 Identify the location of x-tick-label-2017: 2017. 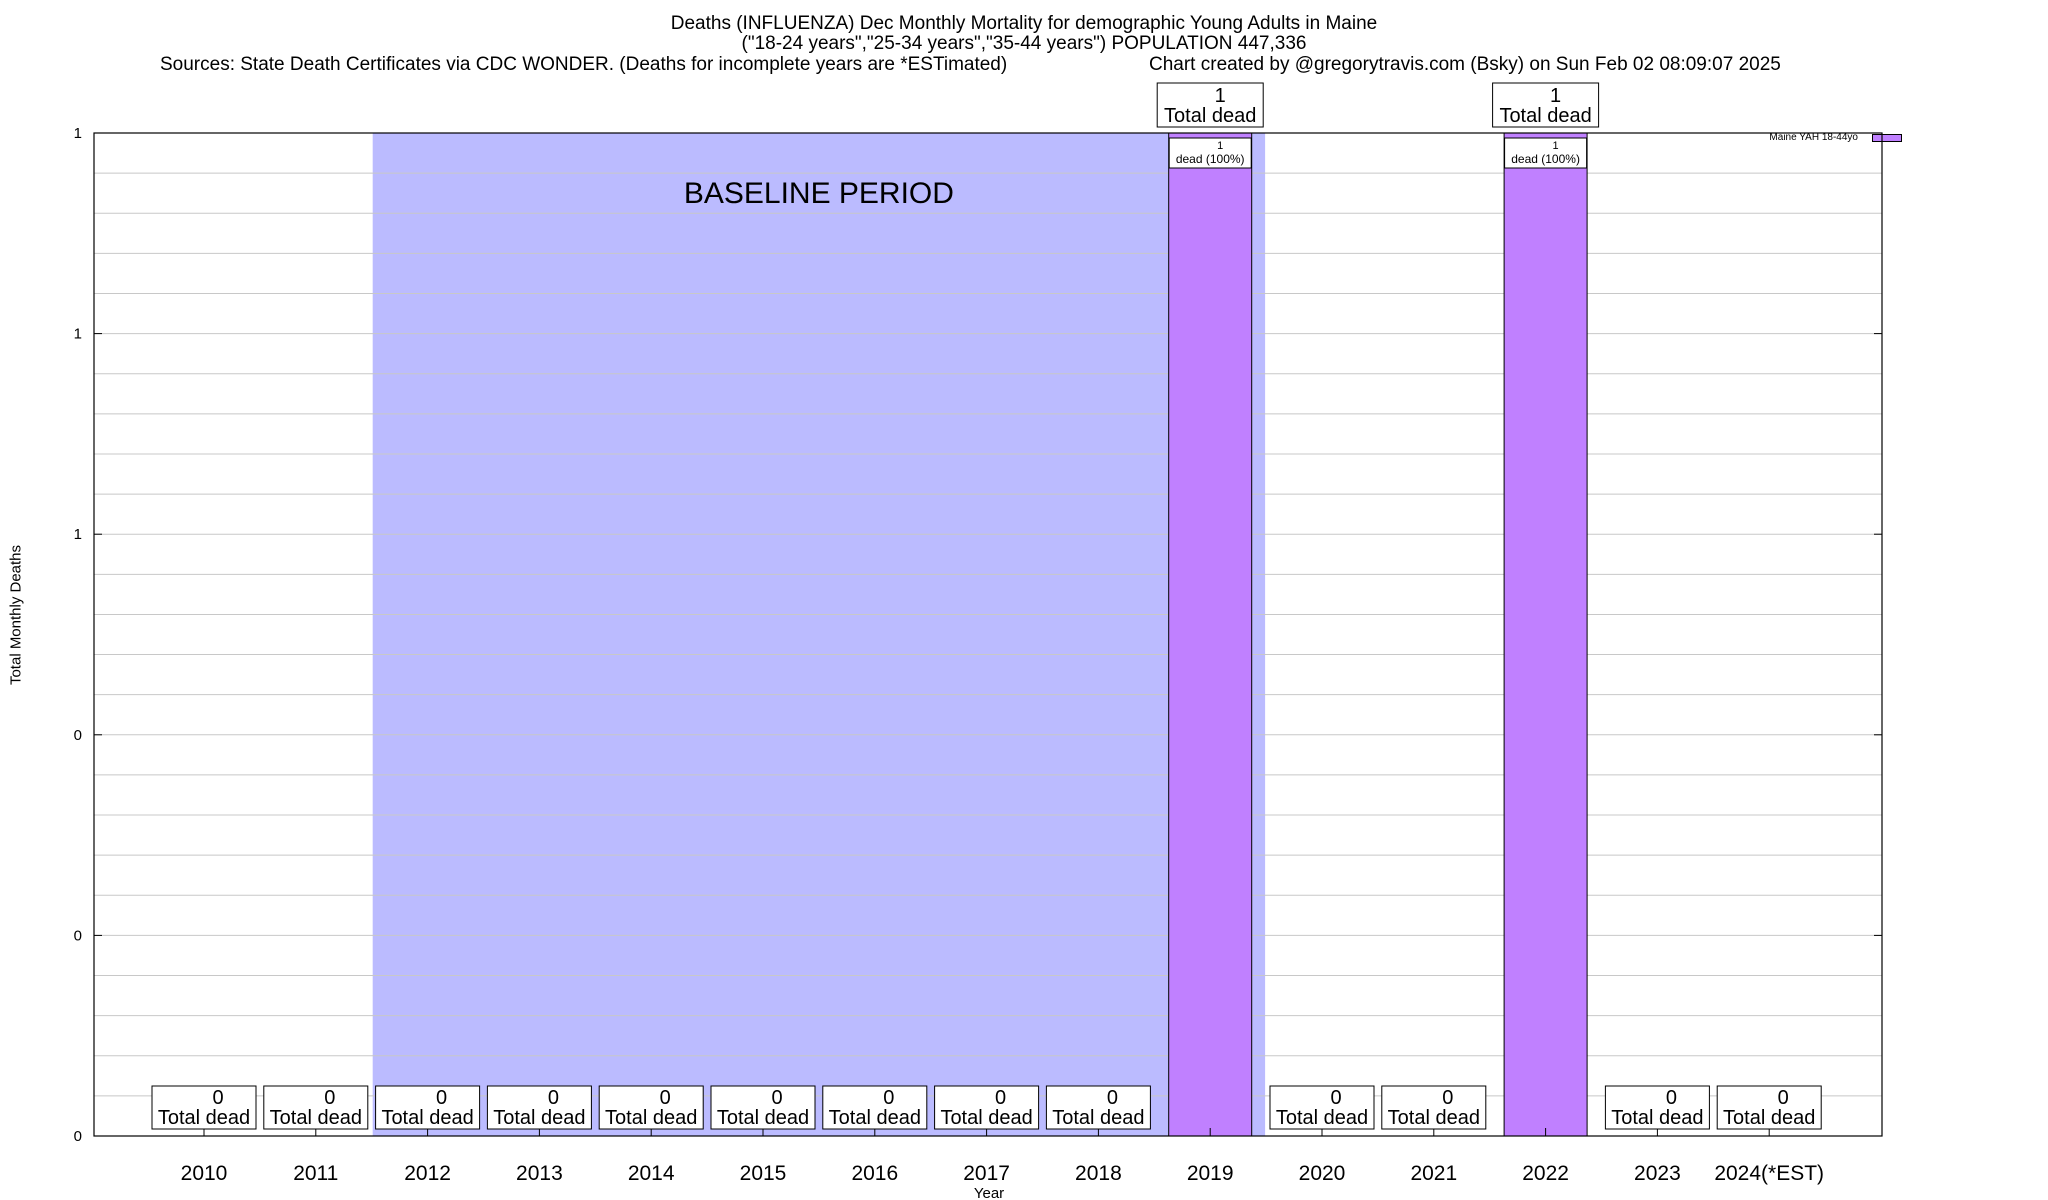
(986, 1173).